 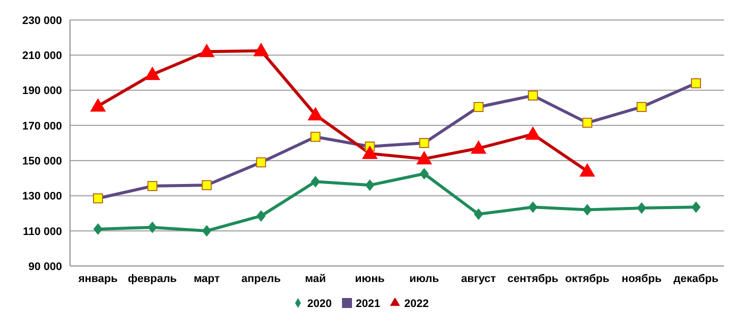 I want to click on x-tick-label: октябрь, so click(x=587, y=278).